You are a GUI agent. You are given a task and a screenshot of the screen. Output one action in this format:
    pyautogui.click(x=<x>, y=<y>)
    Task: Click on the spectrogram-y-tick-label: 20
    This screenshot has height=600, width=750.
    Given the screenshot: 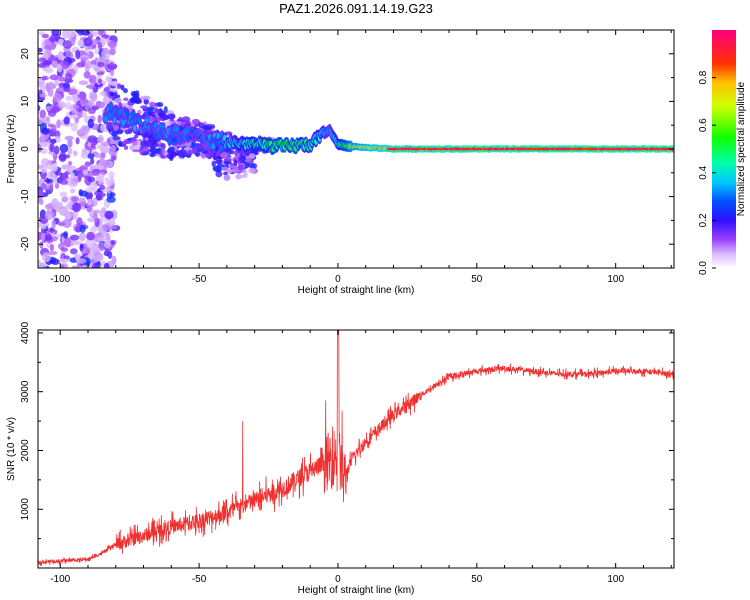 What is the action you would take?
    pyautogui.click(x=25, y=54)
    